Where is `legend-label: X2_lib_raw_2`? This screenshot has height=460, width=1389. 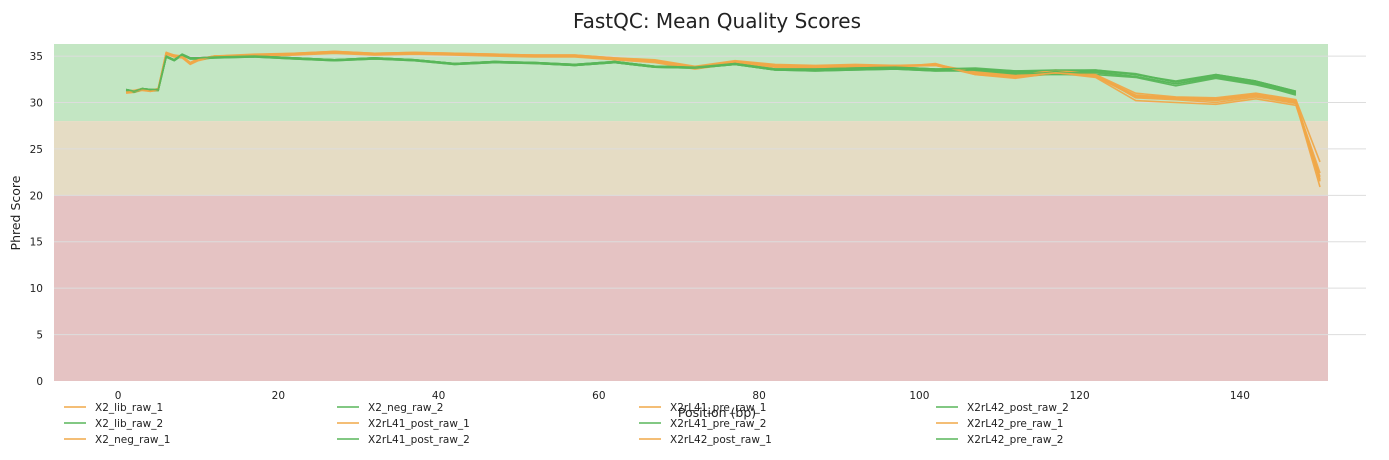 legend-label: X2_lib_raw_2 is located at coordinates (129, 424).